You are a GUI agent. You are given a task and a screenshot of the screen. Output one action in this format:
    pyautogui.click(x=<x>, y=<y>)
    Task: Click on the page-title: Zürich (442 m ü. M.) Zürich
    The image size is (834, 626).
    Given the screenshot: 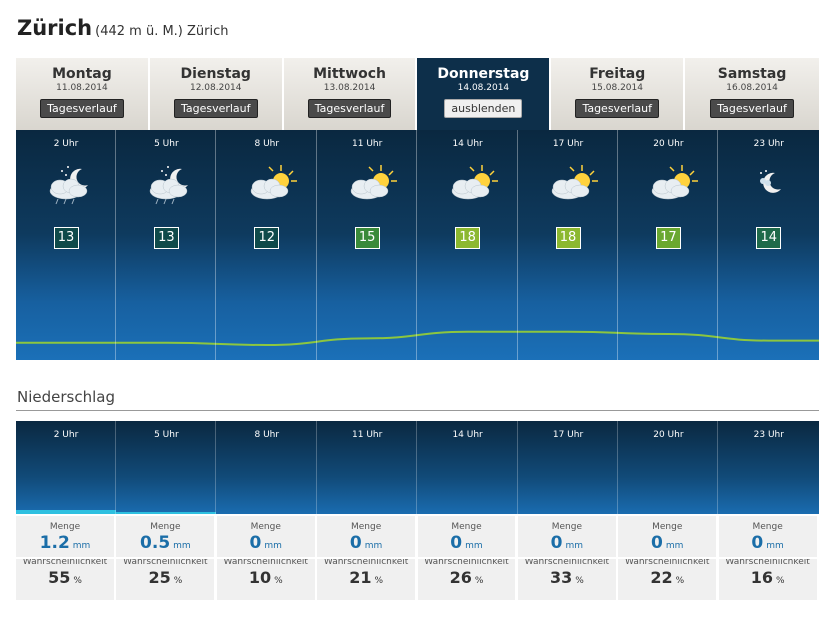 What is the action you would take?
    pyautogui.click(x=123, y=28)
    